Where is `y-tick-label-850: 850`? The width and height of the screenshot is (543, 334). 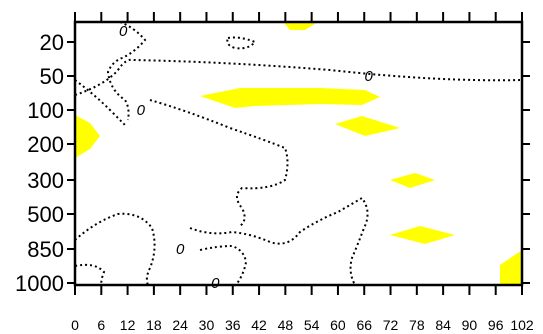
y-tick-label-850: 850 is located at coordinates (45, 249).